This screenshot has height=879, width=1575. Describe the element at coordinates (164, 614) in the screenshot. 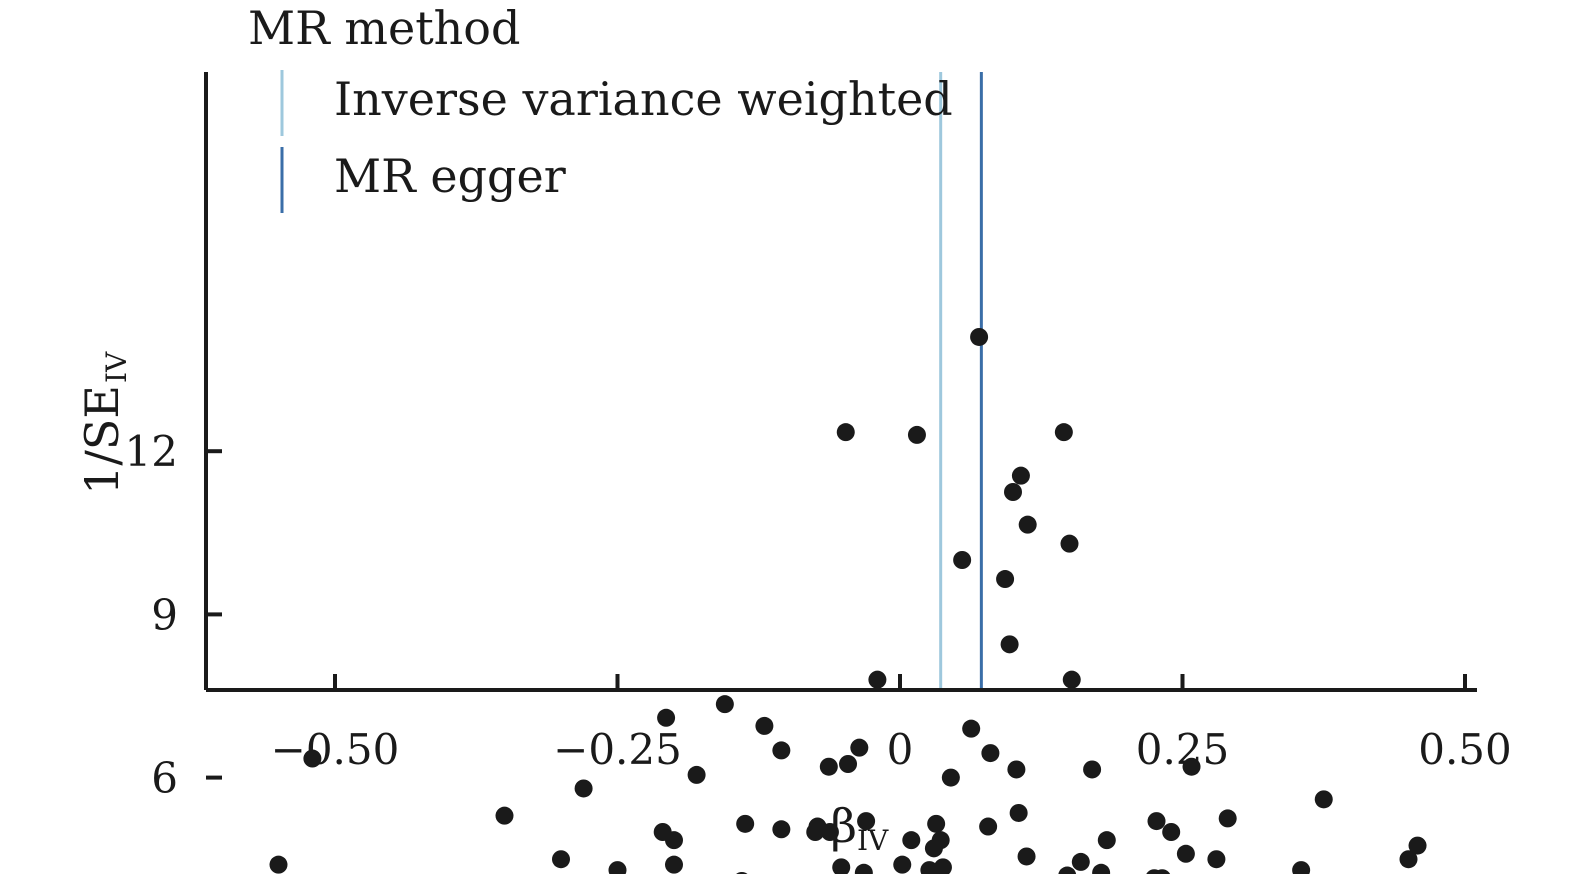

I see `y-tick-label: 9` at that location.